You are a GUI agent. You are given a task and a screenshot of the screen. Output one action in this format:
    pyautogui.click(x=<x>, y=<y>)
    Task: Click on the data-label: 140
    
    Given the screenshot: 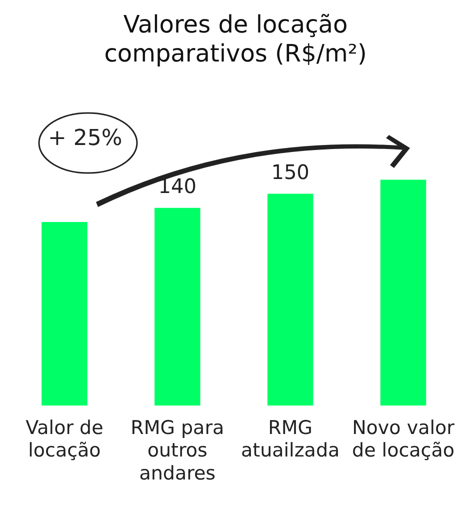 What is the action you would take?
    pyautogui.click(x=177, y=186)
    